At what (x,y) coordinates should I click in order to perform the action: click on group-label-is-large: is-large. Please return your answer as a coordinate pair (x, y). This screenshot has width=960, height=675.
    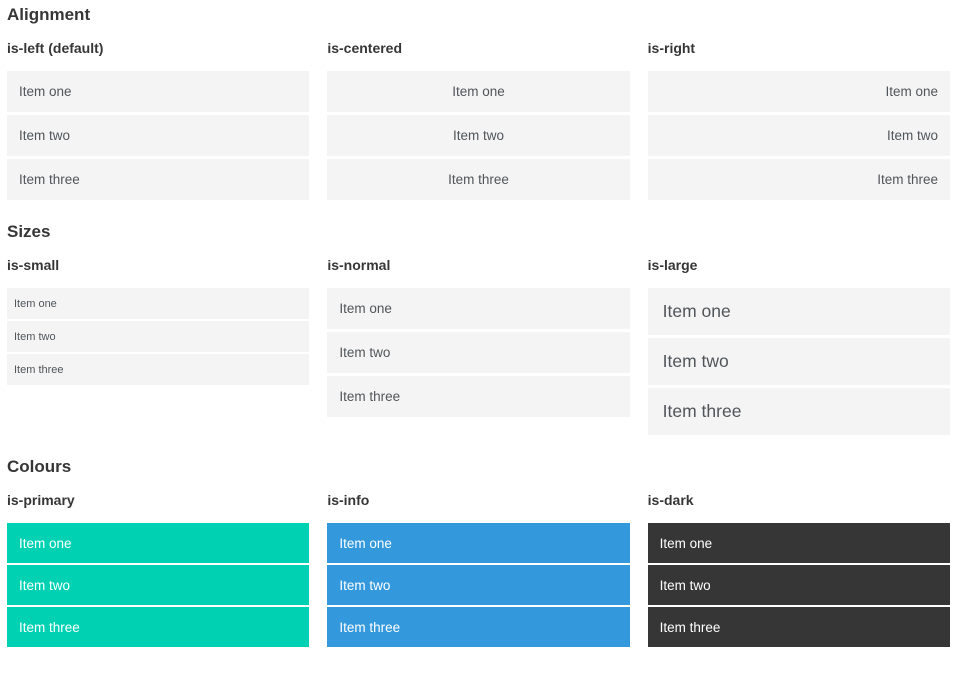
    Looking at the image, I should click on (672, 265).